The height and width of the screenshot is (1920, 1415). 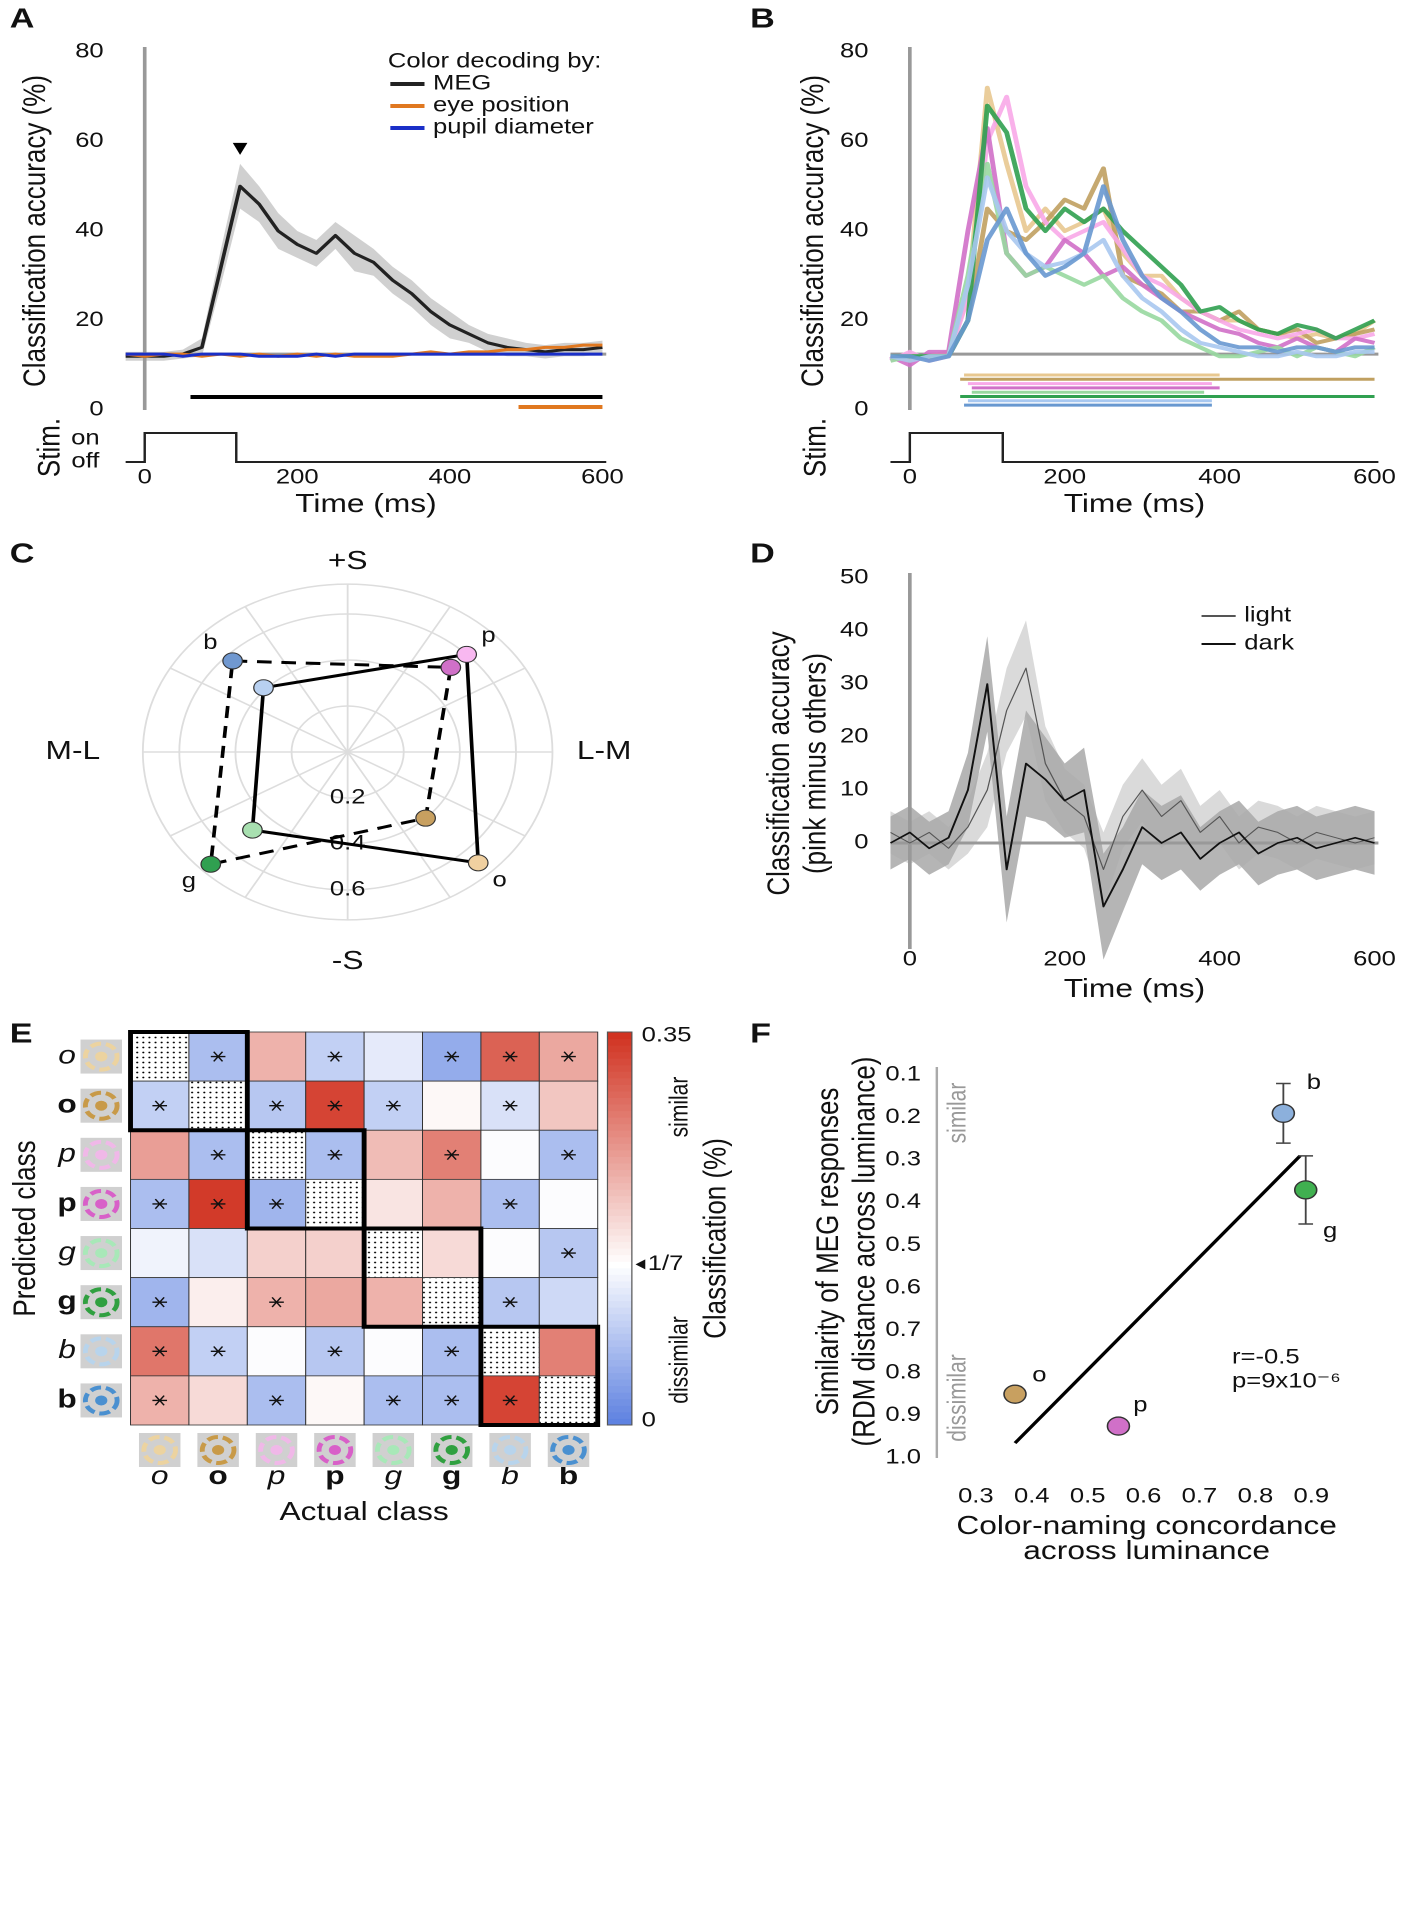 What do you see at coordinates (568, 1475) in the screenshot?
I see `column-label: b` at bounding box center [568, 1475].